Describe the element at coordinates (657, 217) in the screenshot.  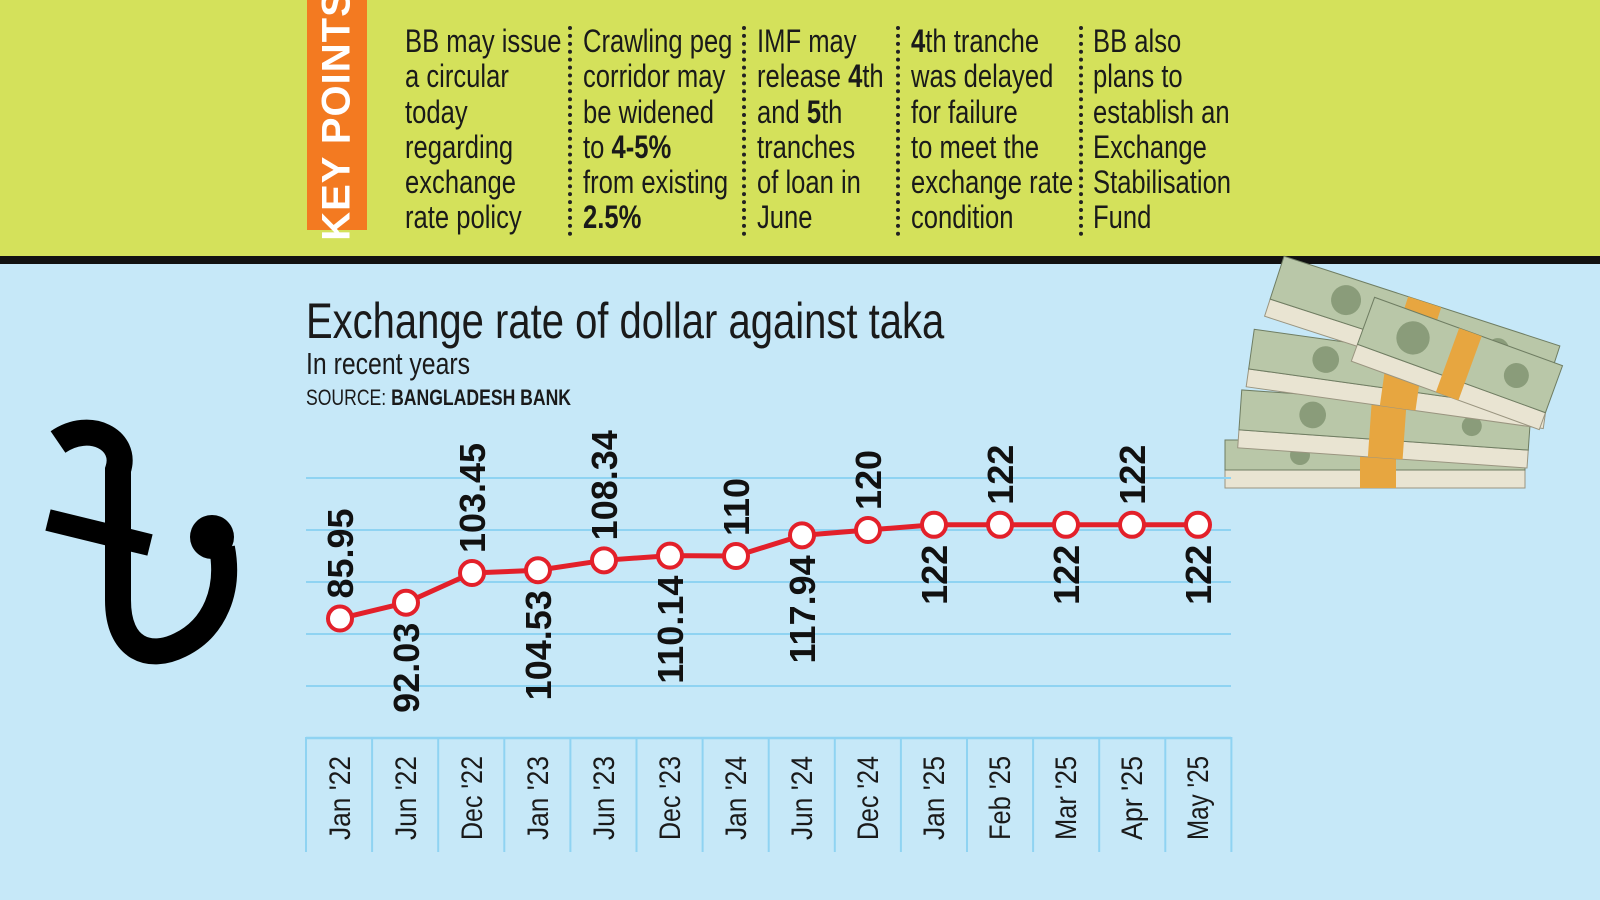
I see `key-point-line: 2.5%` at that location.